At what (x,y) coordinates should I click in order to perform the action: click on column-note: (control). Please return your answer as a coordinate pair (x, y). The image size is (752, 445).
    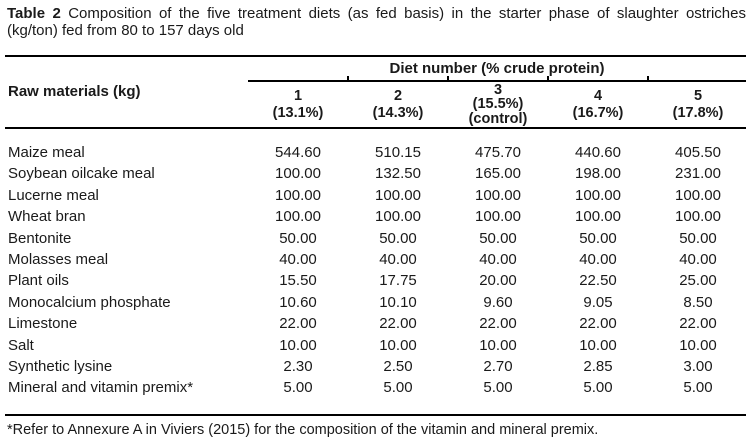
    Looking at the image, I should click on (498, 118).